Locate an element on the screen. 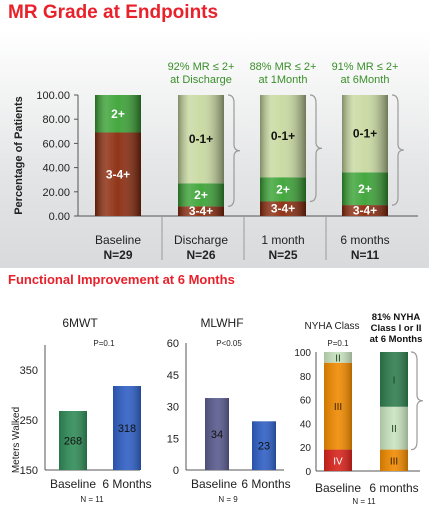 The image size is (429, 516). mr-annotation: 88% MR ≤ 2+ at 1Month is located at coordinates (283, 73).